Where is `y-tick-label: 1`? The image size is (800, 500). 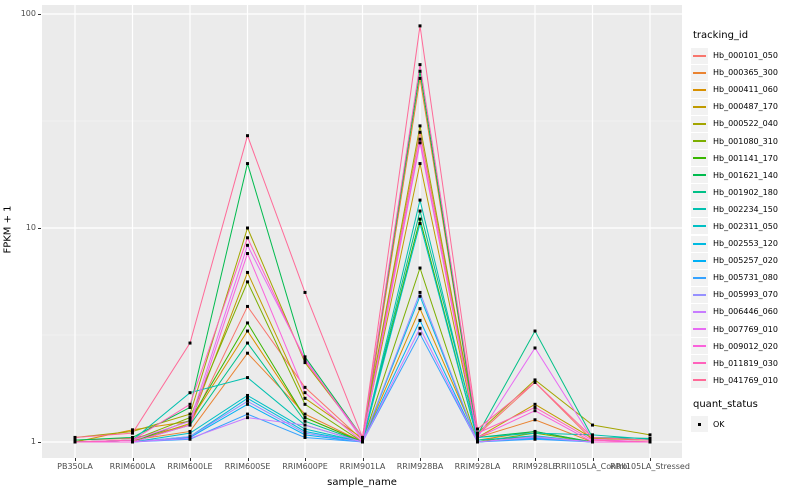 y-tick-label: 1 is located at coordinates (33, 441).